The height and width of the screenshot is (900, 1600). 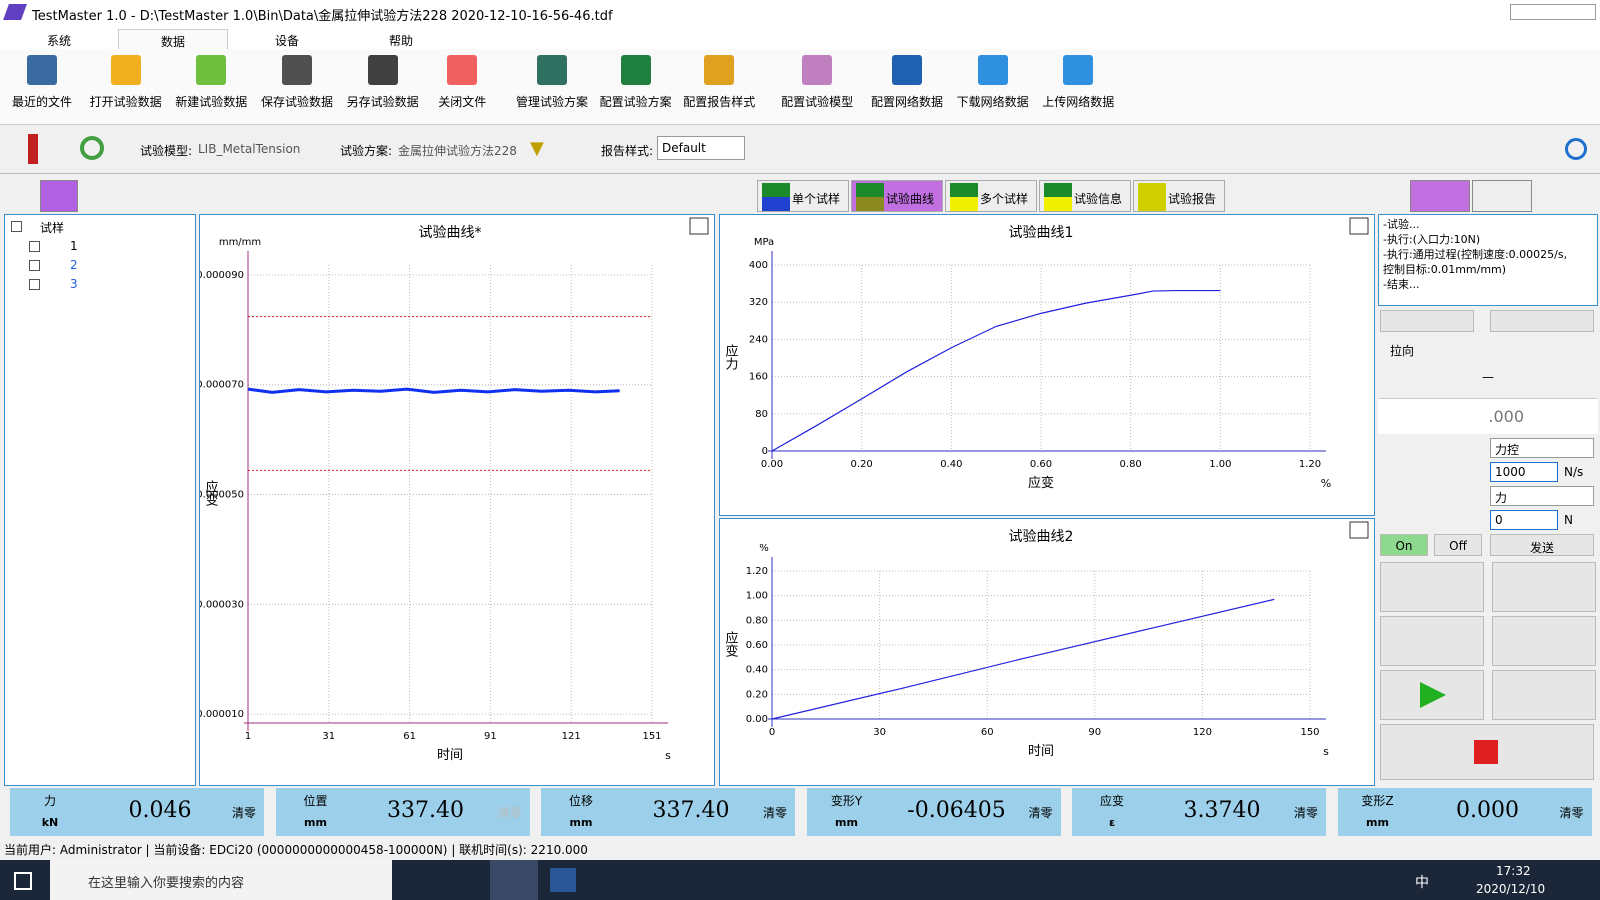 What do you see at coordinates (53, 246) in the screenshot?
I see `tree-item: 1` at bounding box center [53, 246].